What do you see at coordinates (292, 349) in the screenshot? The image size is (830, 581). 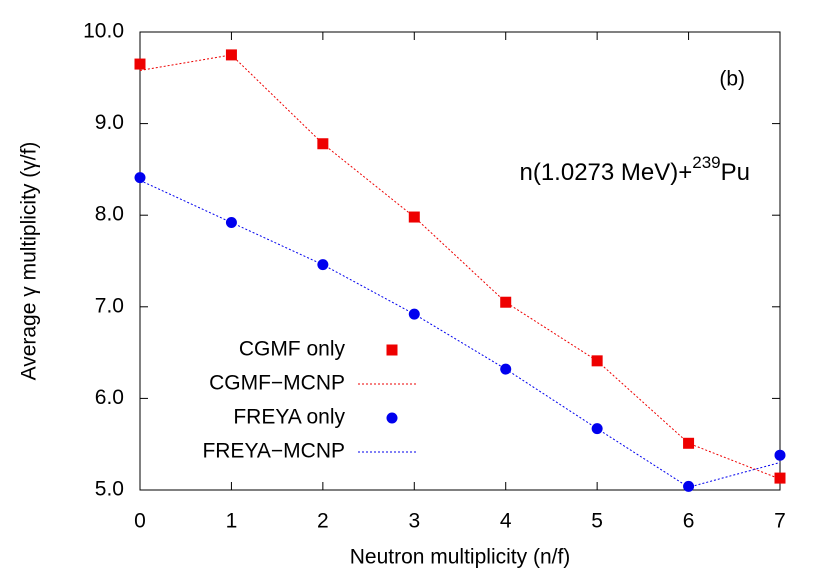 I see `legend-label: CGMF only` at bounding box center [292, 349].